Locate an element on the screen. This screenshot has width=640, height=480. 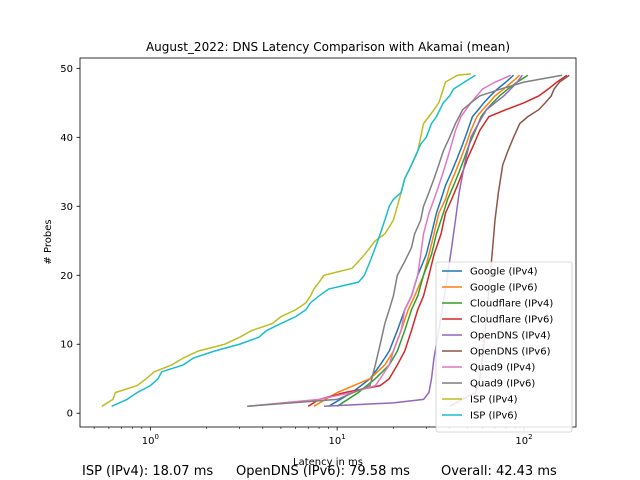
legend-box is located at coordinates (504, 347).